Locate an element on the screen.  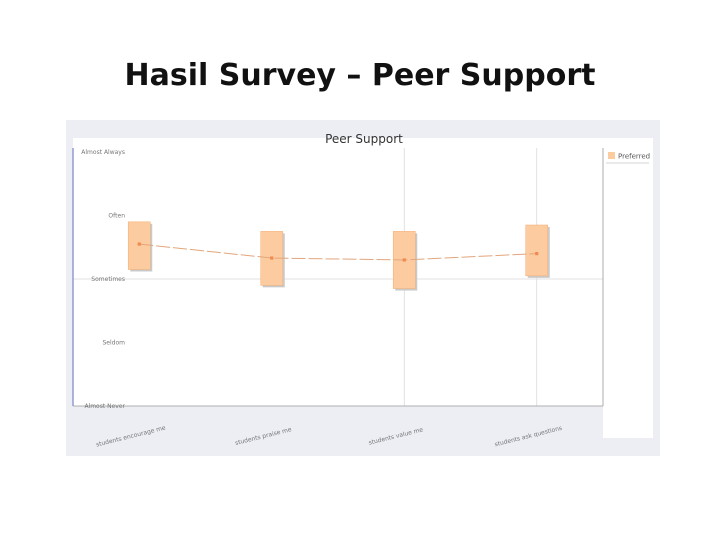
median-layer is located at coordinates (338, 252).